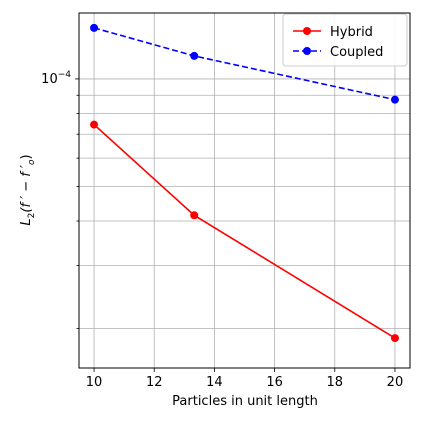  What do you see at coordinates (214, 382) in the screenshot?
I see `x-tick-label: 14` at bounding box center [214, 382].